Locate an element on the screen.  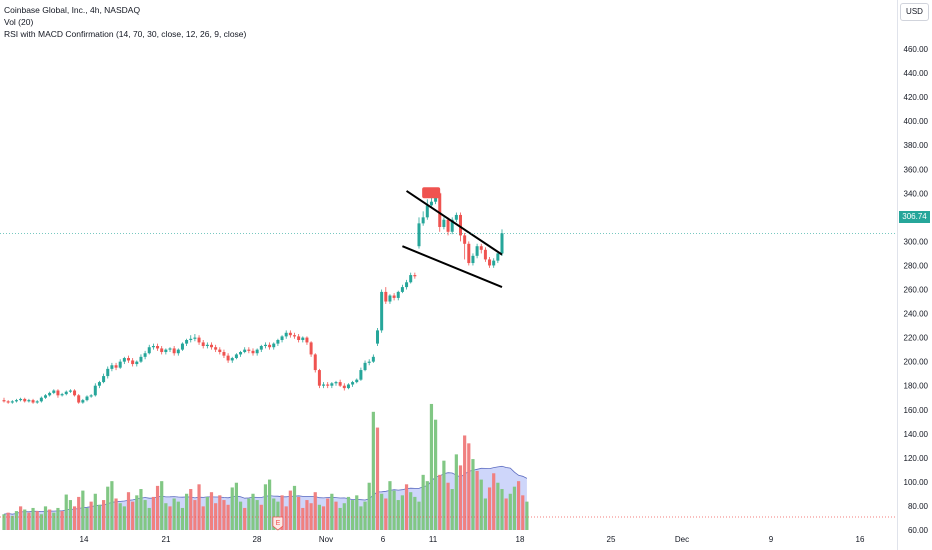
price-tick-label: 160.00 is located at coordinates (916, 410).